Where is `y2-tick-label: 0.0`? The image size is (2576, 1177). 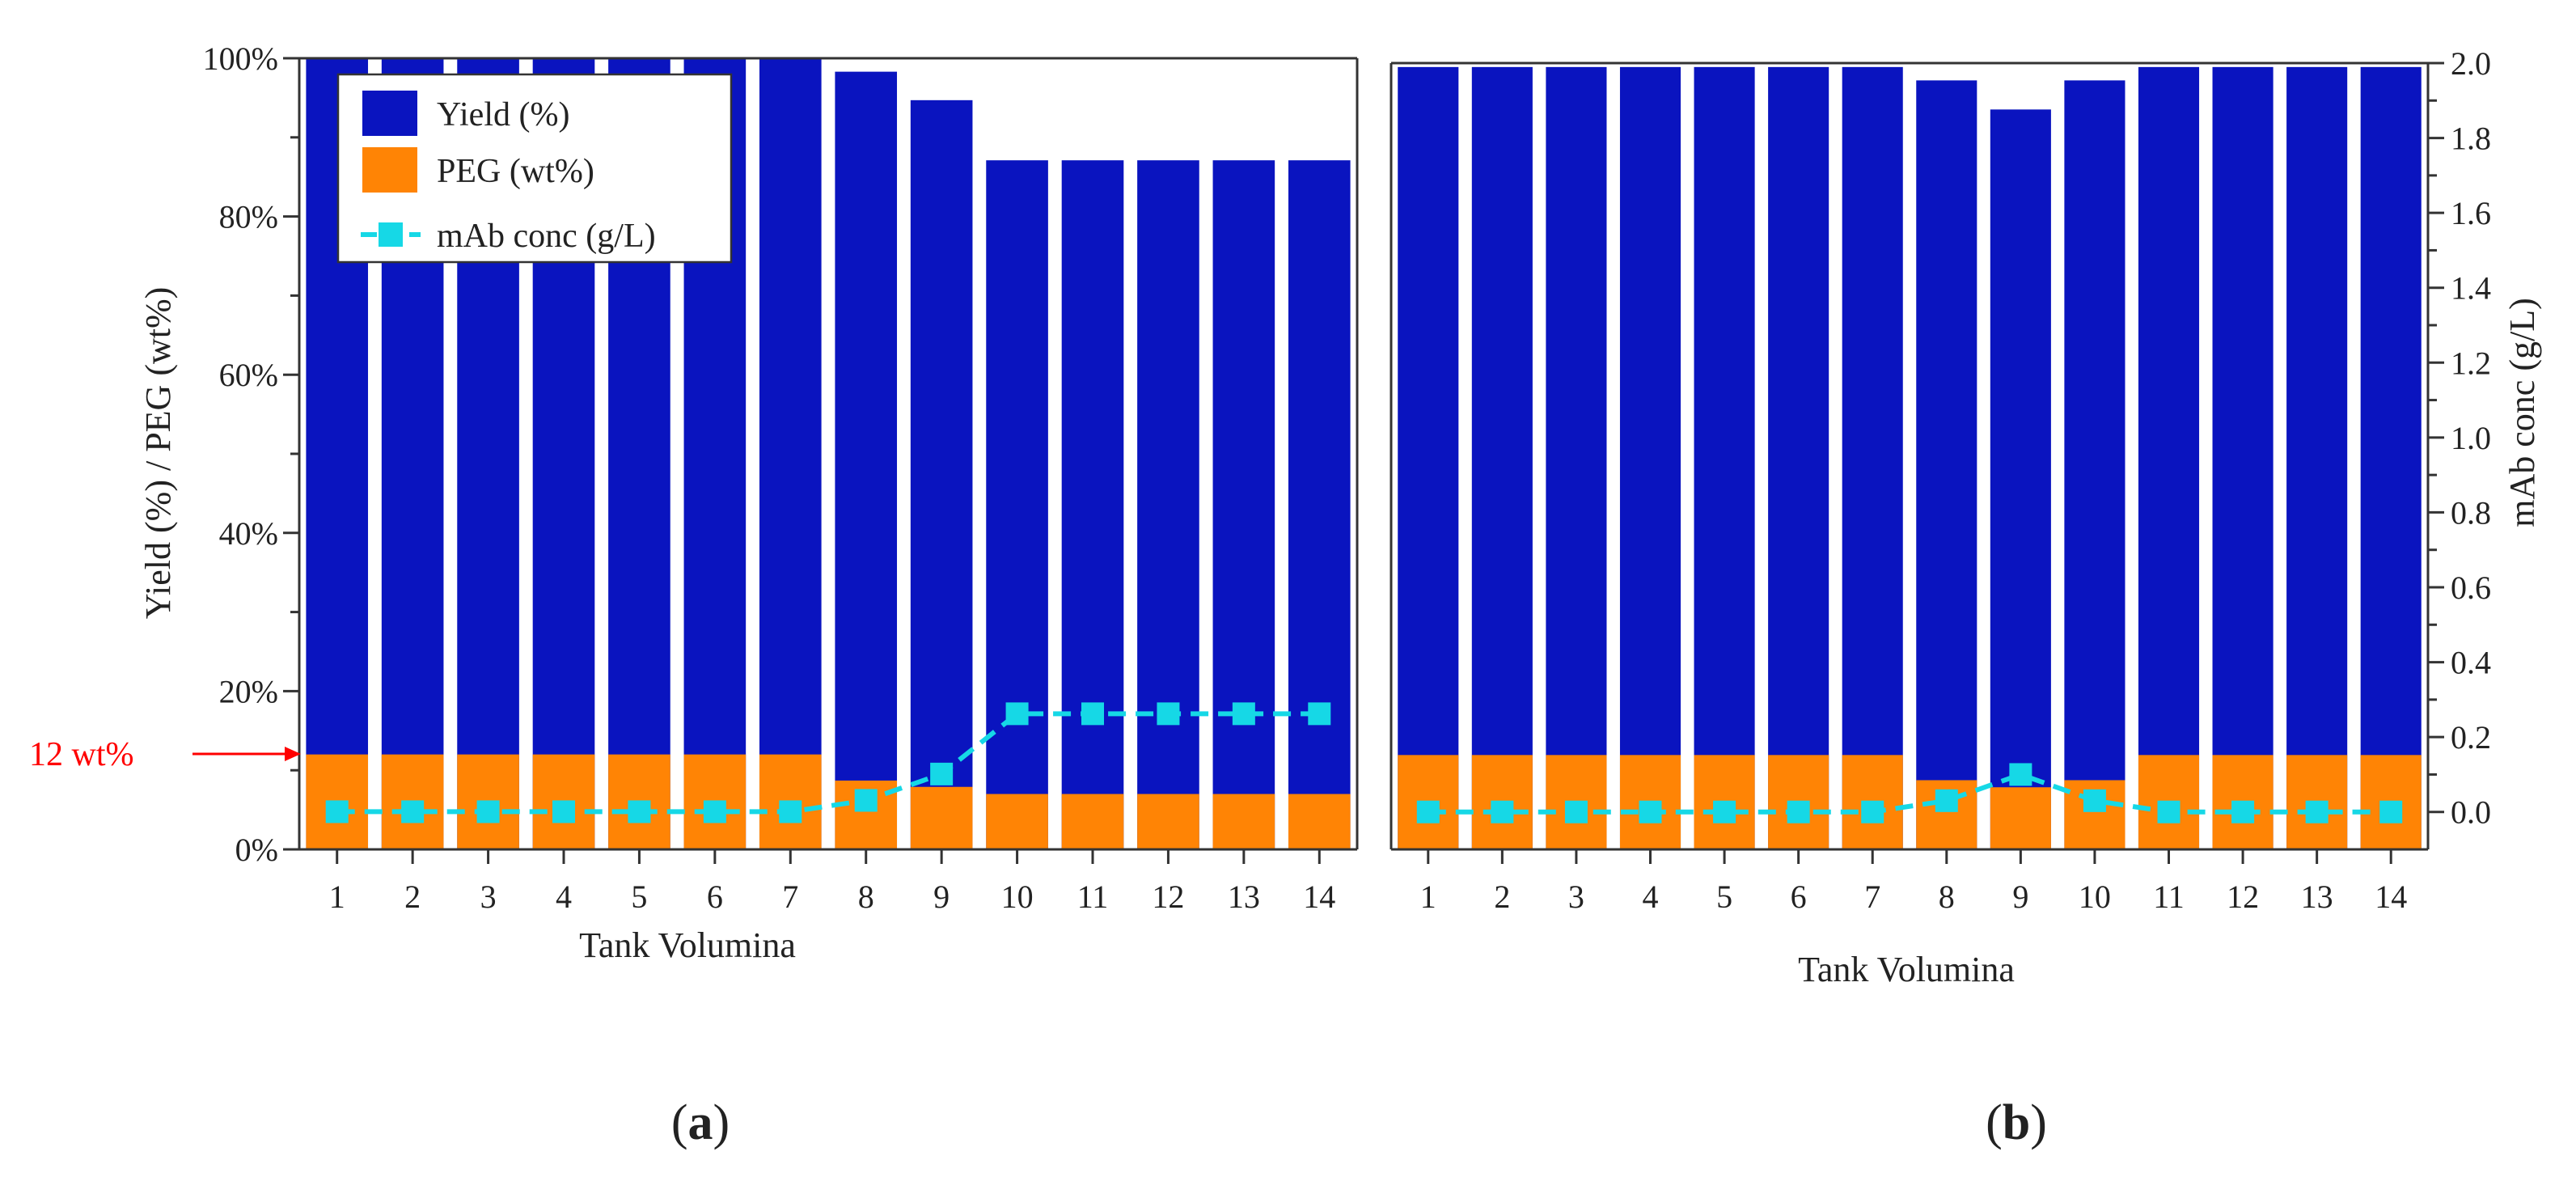
y2-tick-label: 0.0 is located at coordinates (2471, 812).